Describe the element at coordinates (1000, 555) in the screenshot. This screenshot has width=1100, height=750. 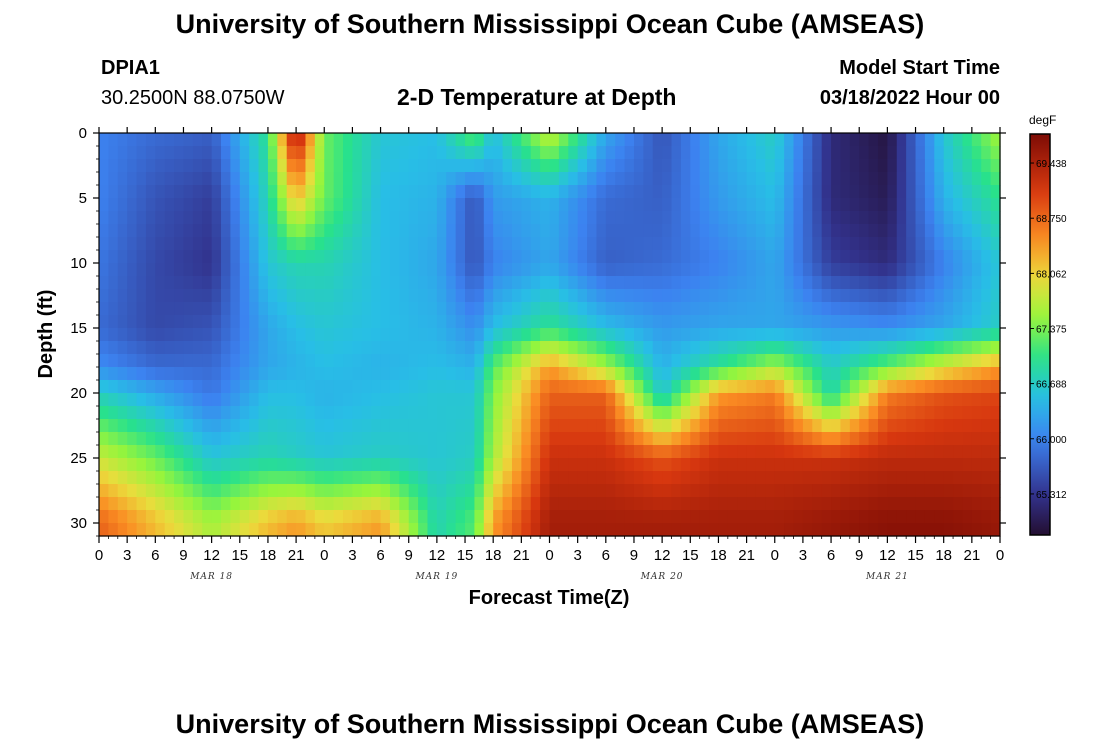
I see `x-tick-label: 0` at that location.